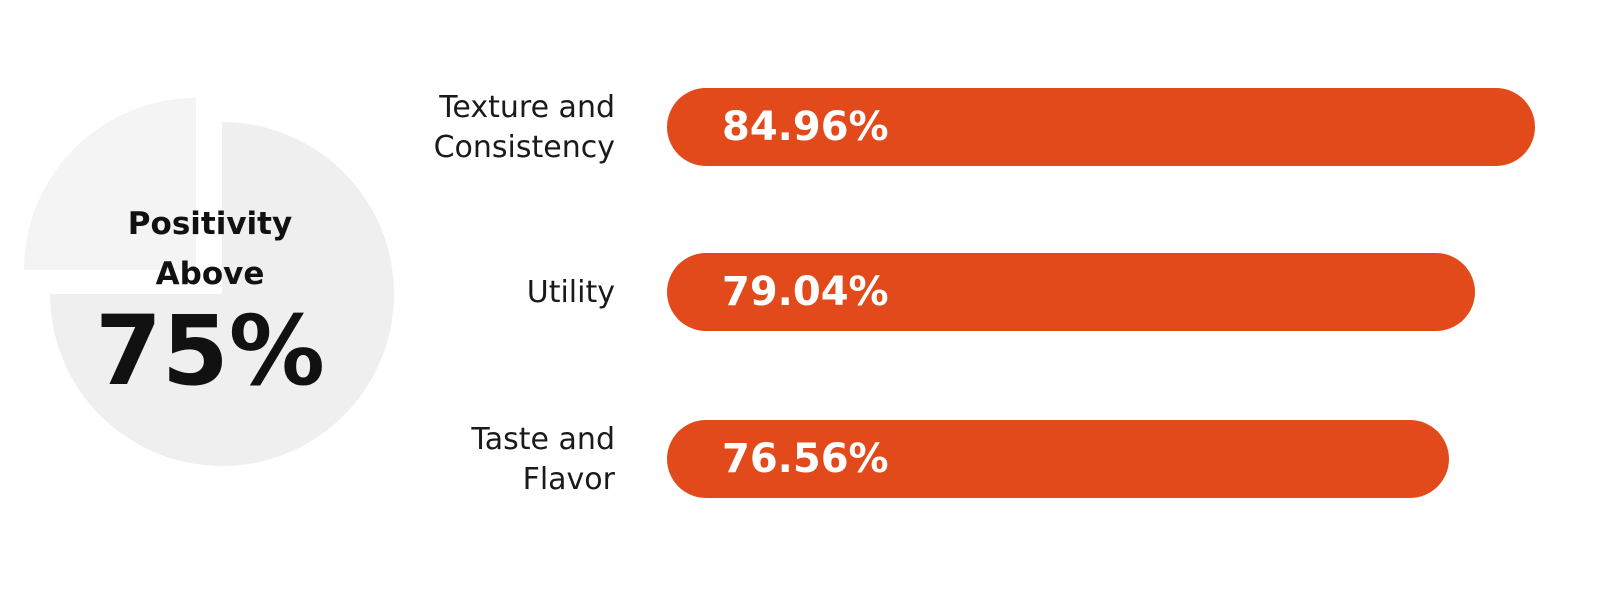  Describe the element at coordinates (210, 274) in the screenshot. I see `pie-label-line2: Above` at that location.